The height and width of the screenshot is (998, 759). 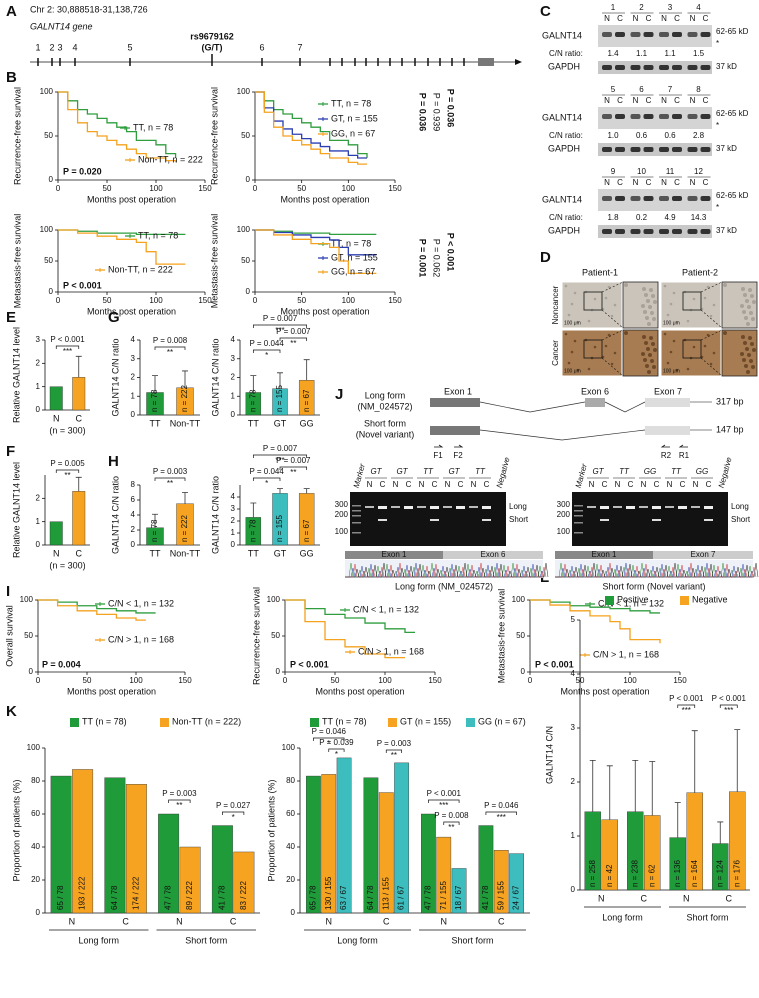 I want to click on survival-curve, so click(x=345, y=629).